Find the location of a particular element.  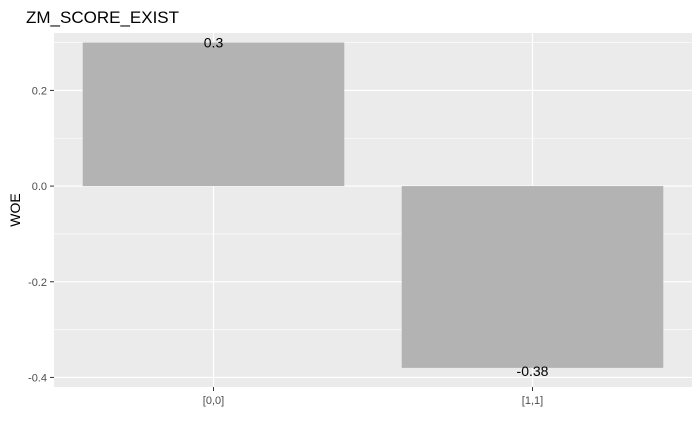

bar-value-label: 0.3 is located at coordinates (214, 43).